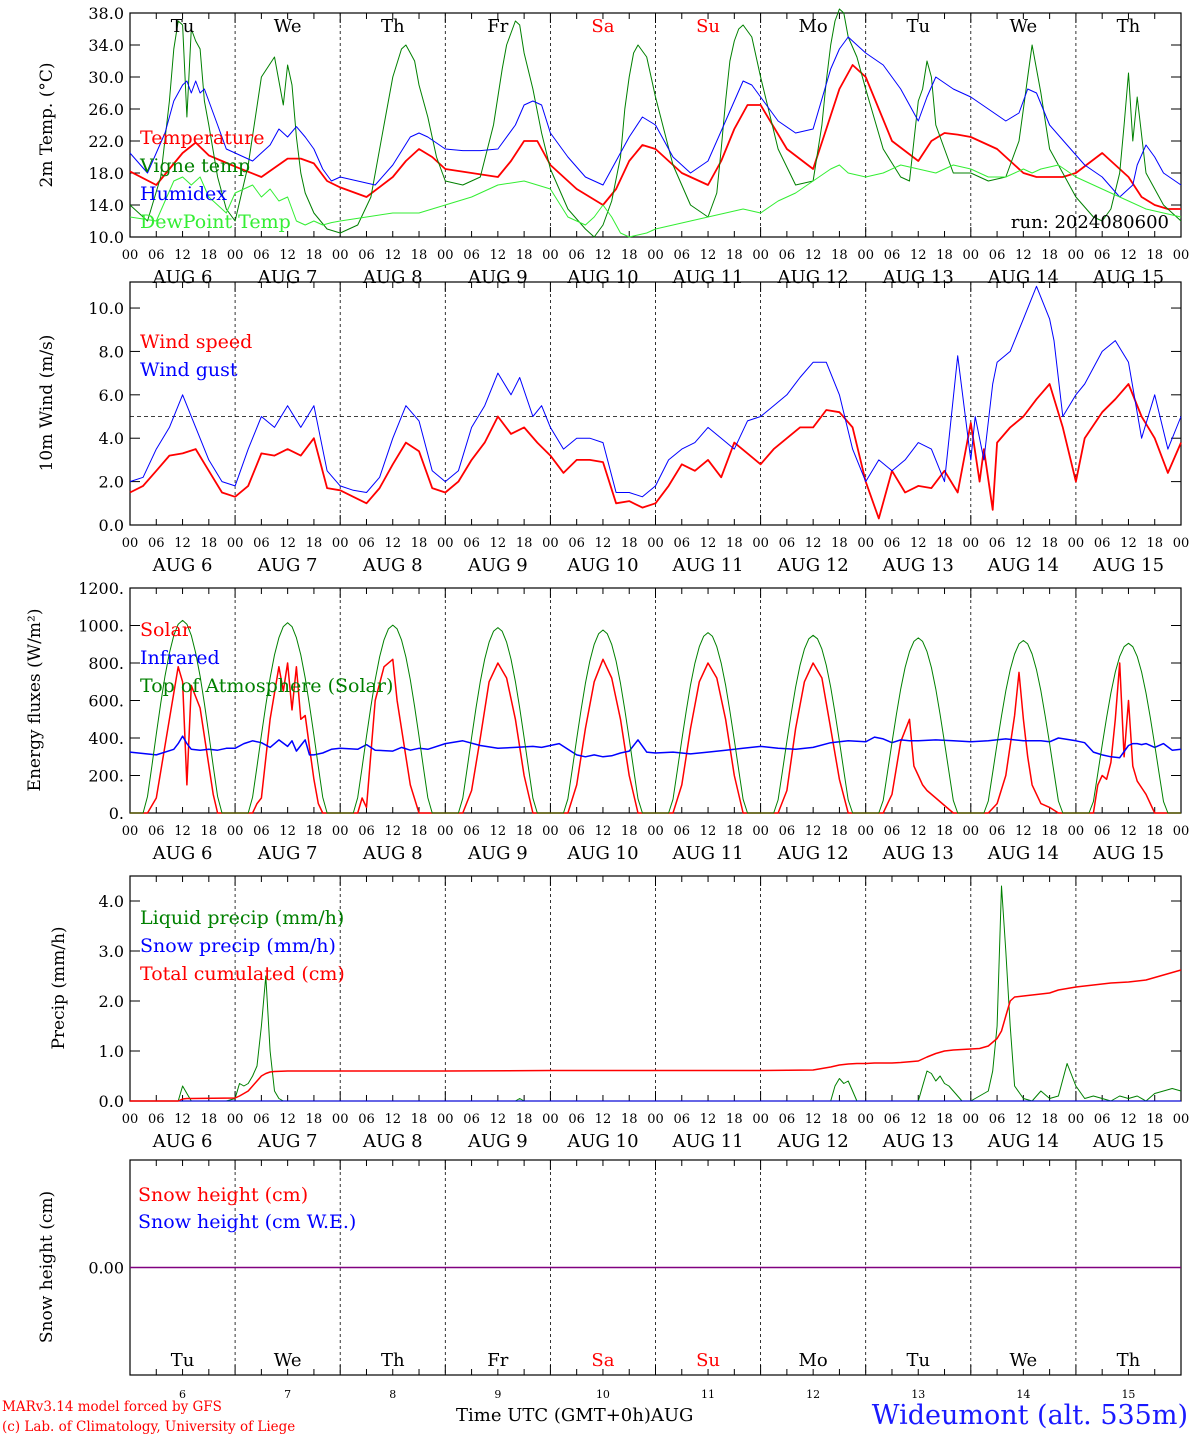 This screenshot has height=1440, width=1194. I want to click on y-tick-label: 0.00, so click(106, 1268).